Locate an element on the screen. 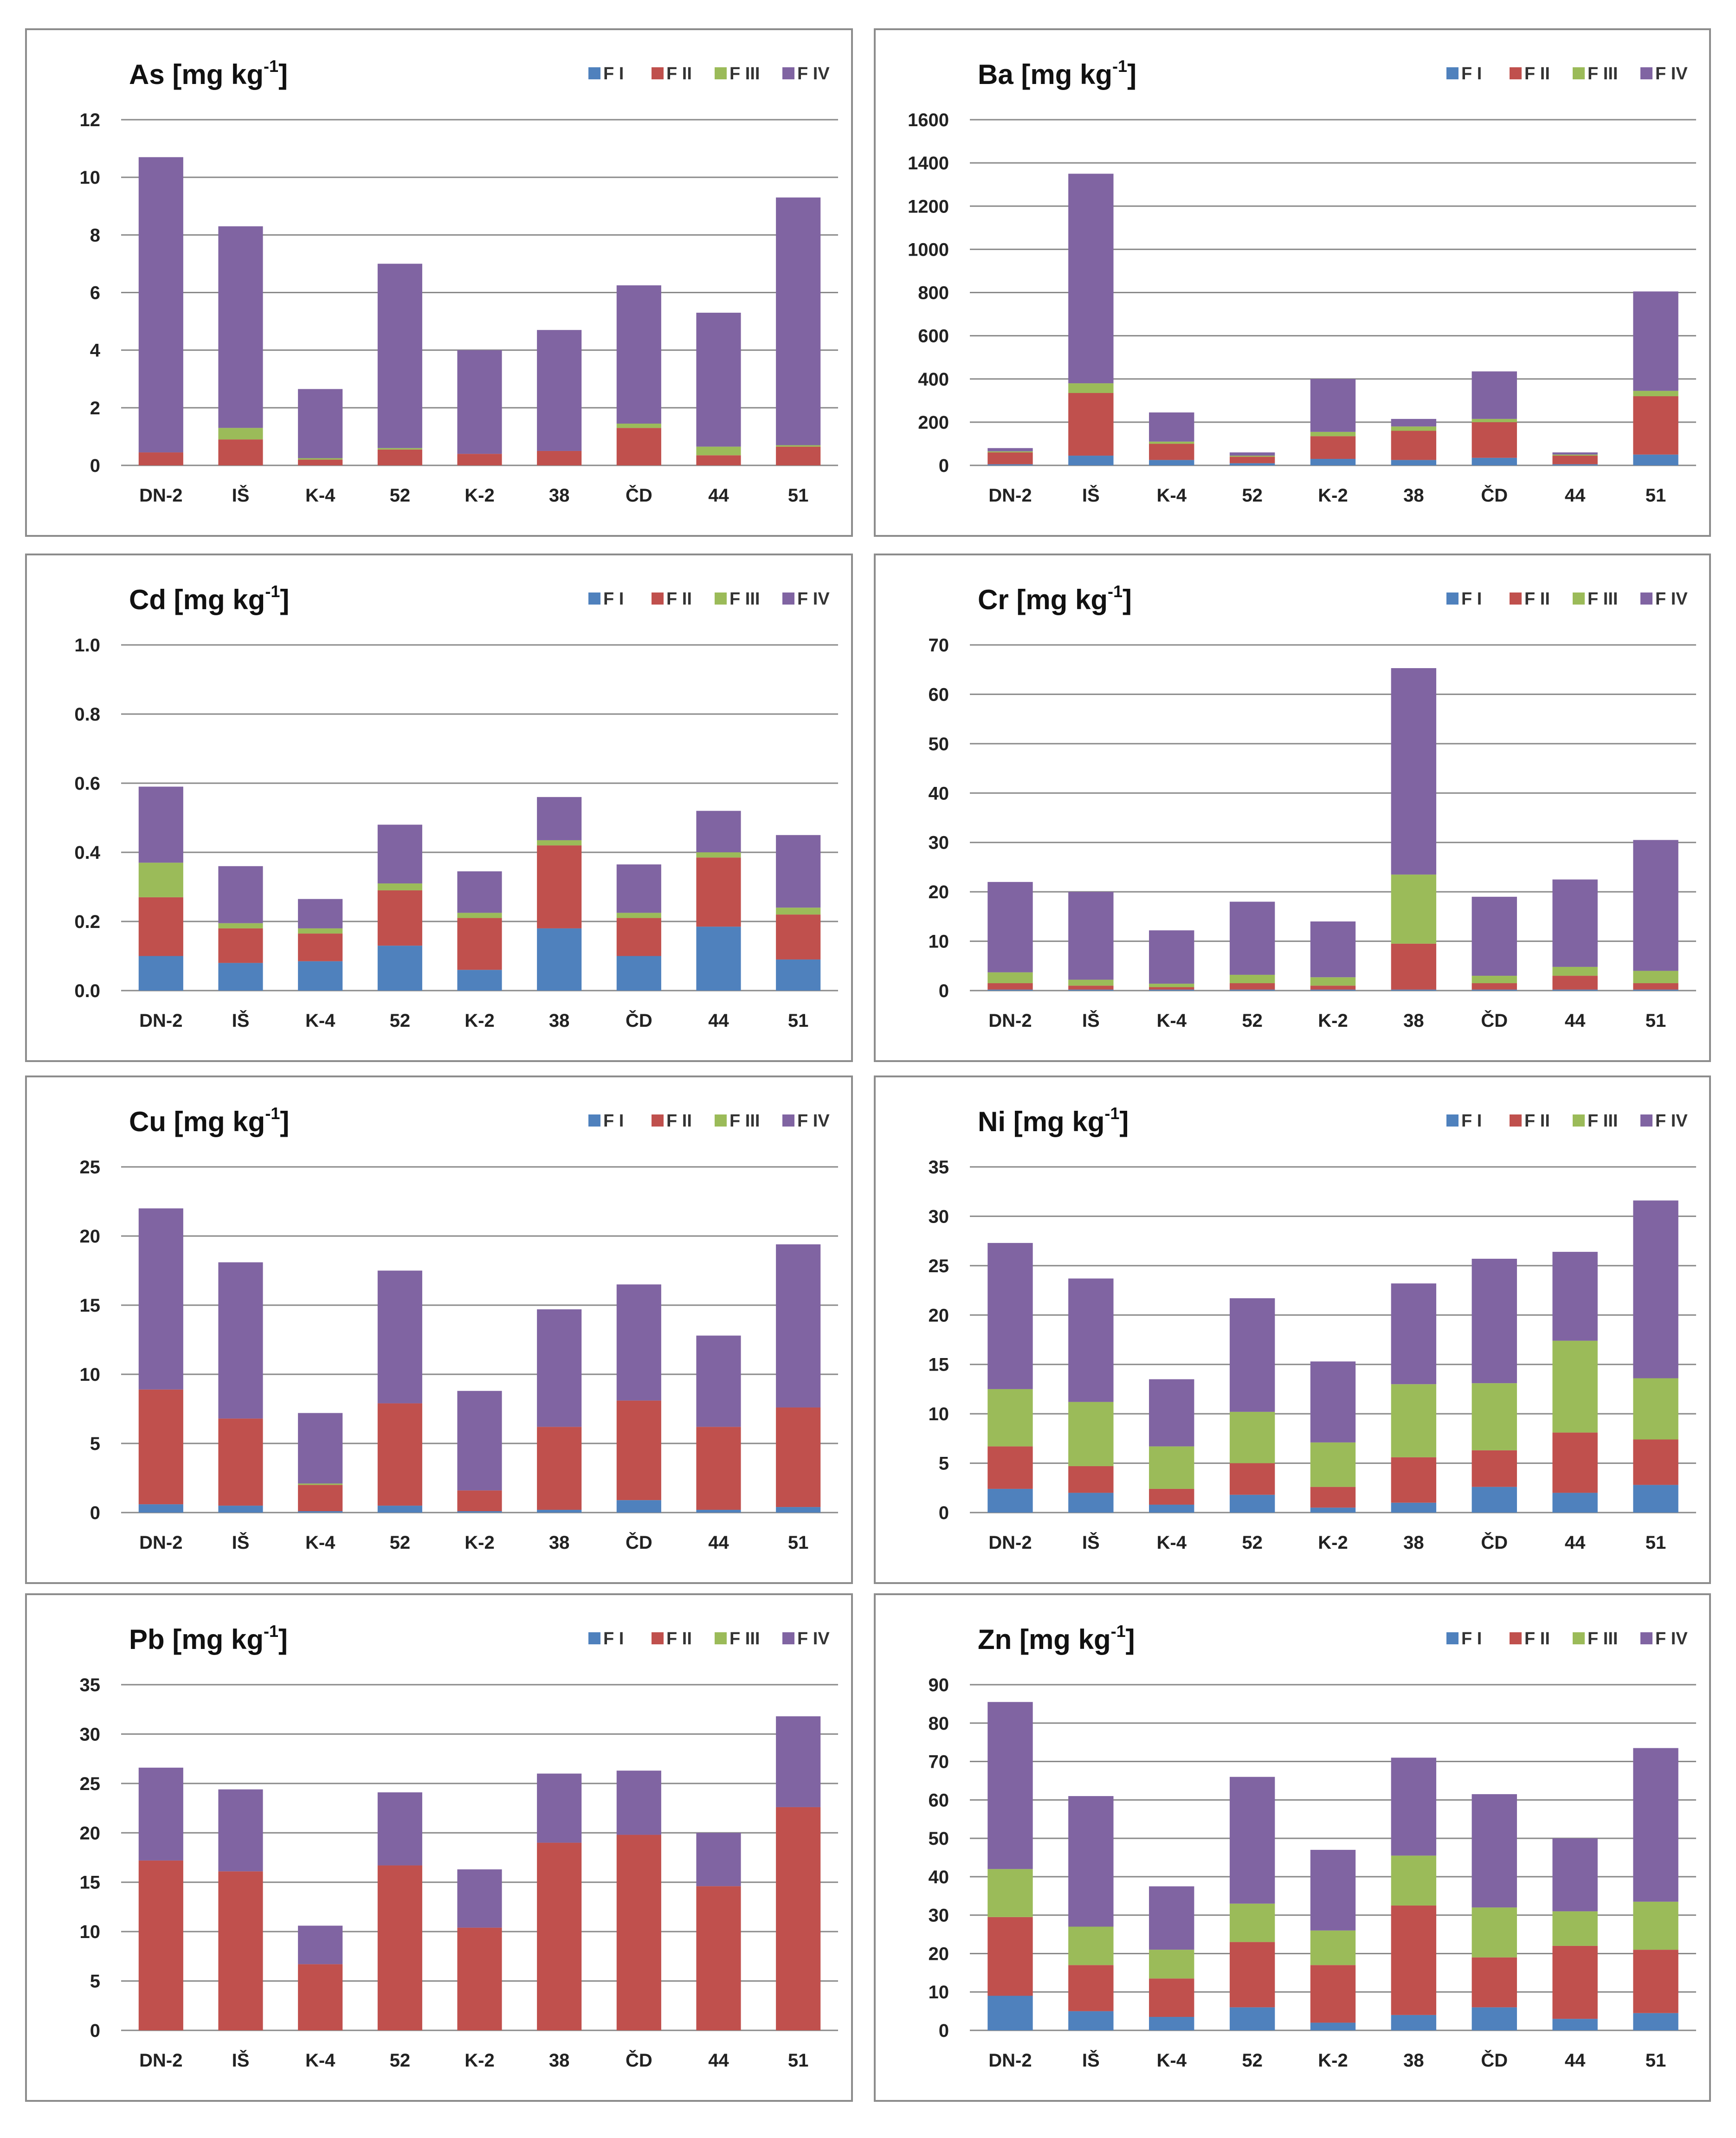  y-tick-label: 35 is located at coordinates (939, 1168).